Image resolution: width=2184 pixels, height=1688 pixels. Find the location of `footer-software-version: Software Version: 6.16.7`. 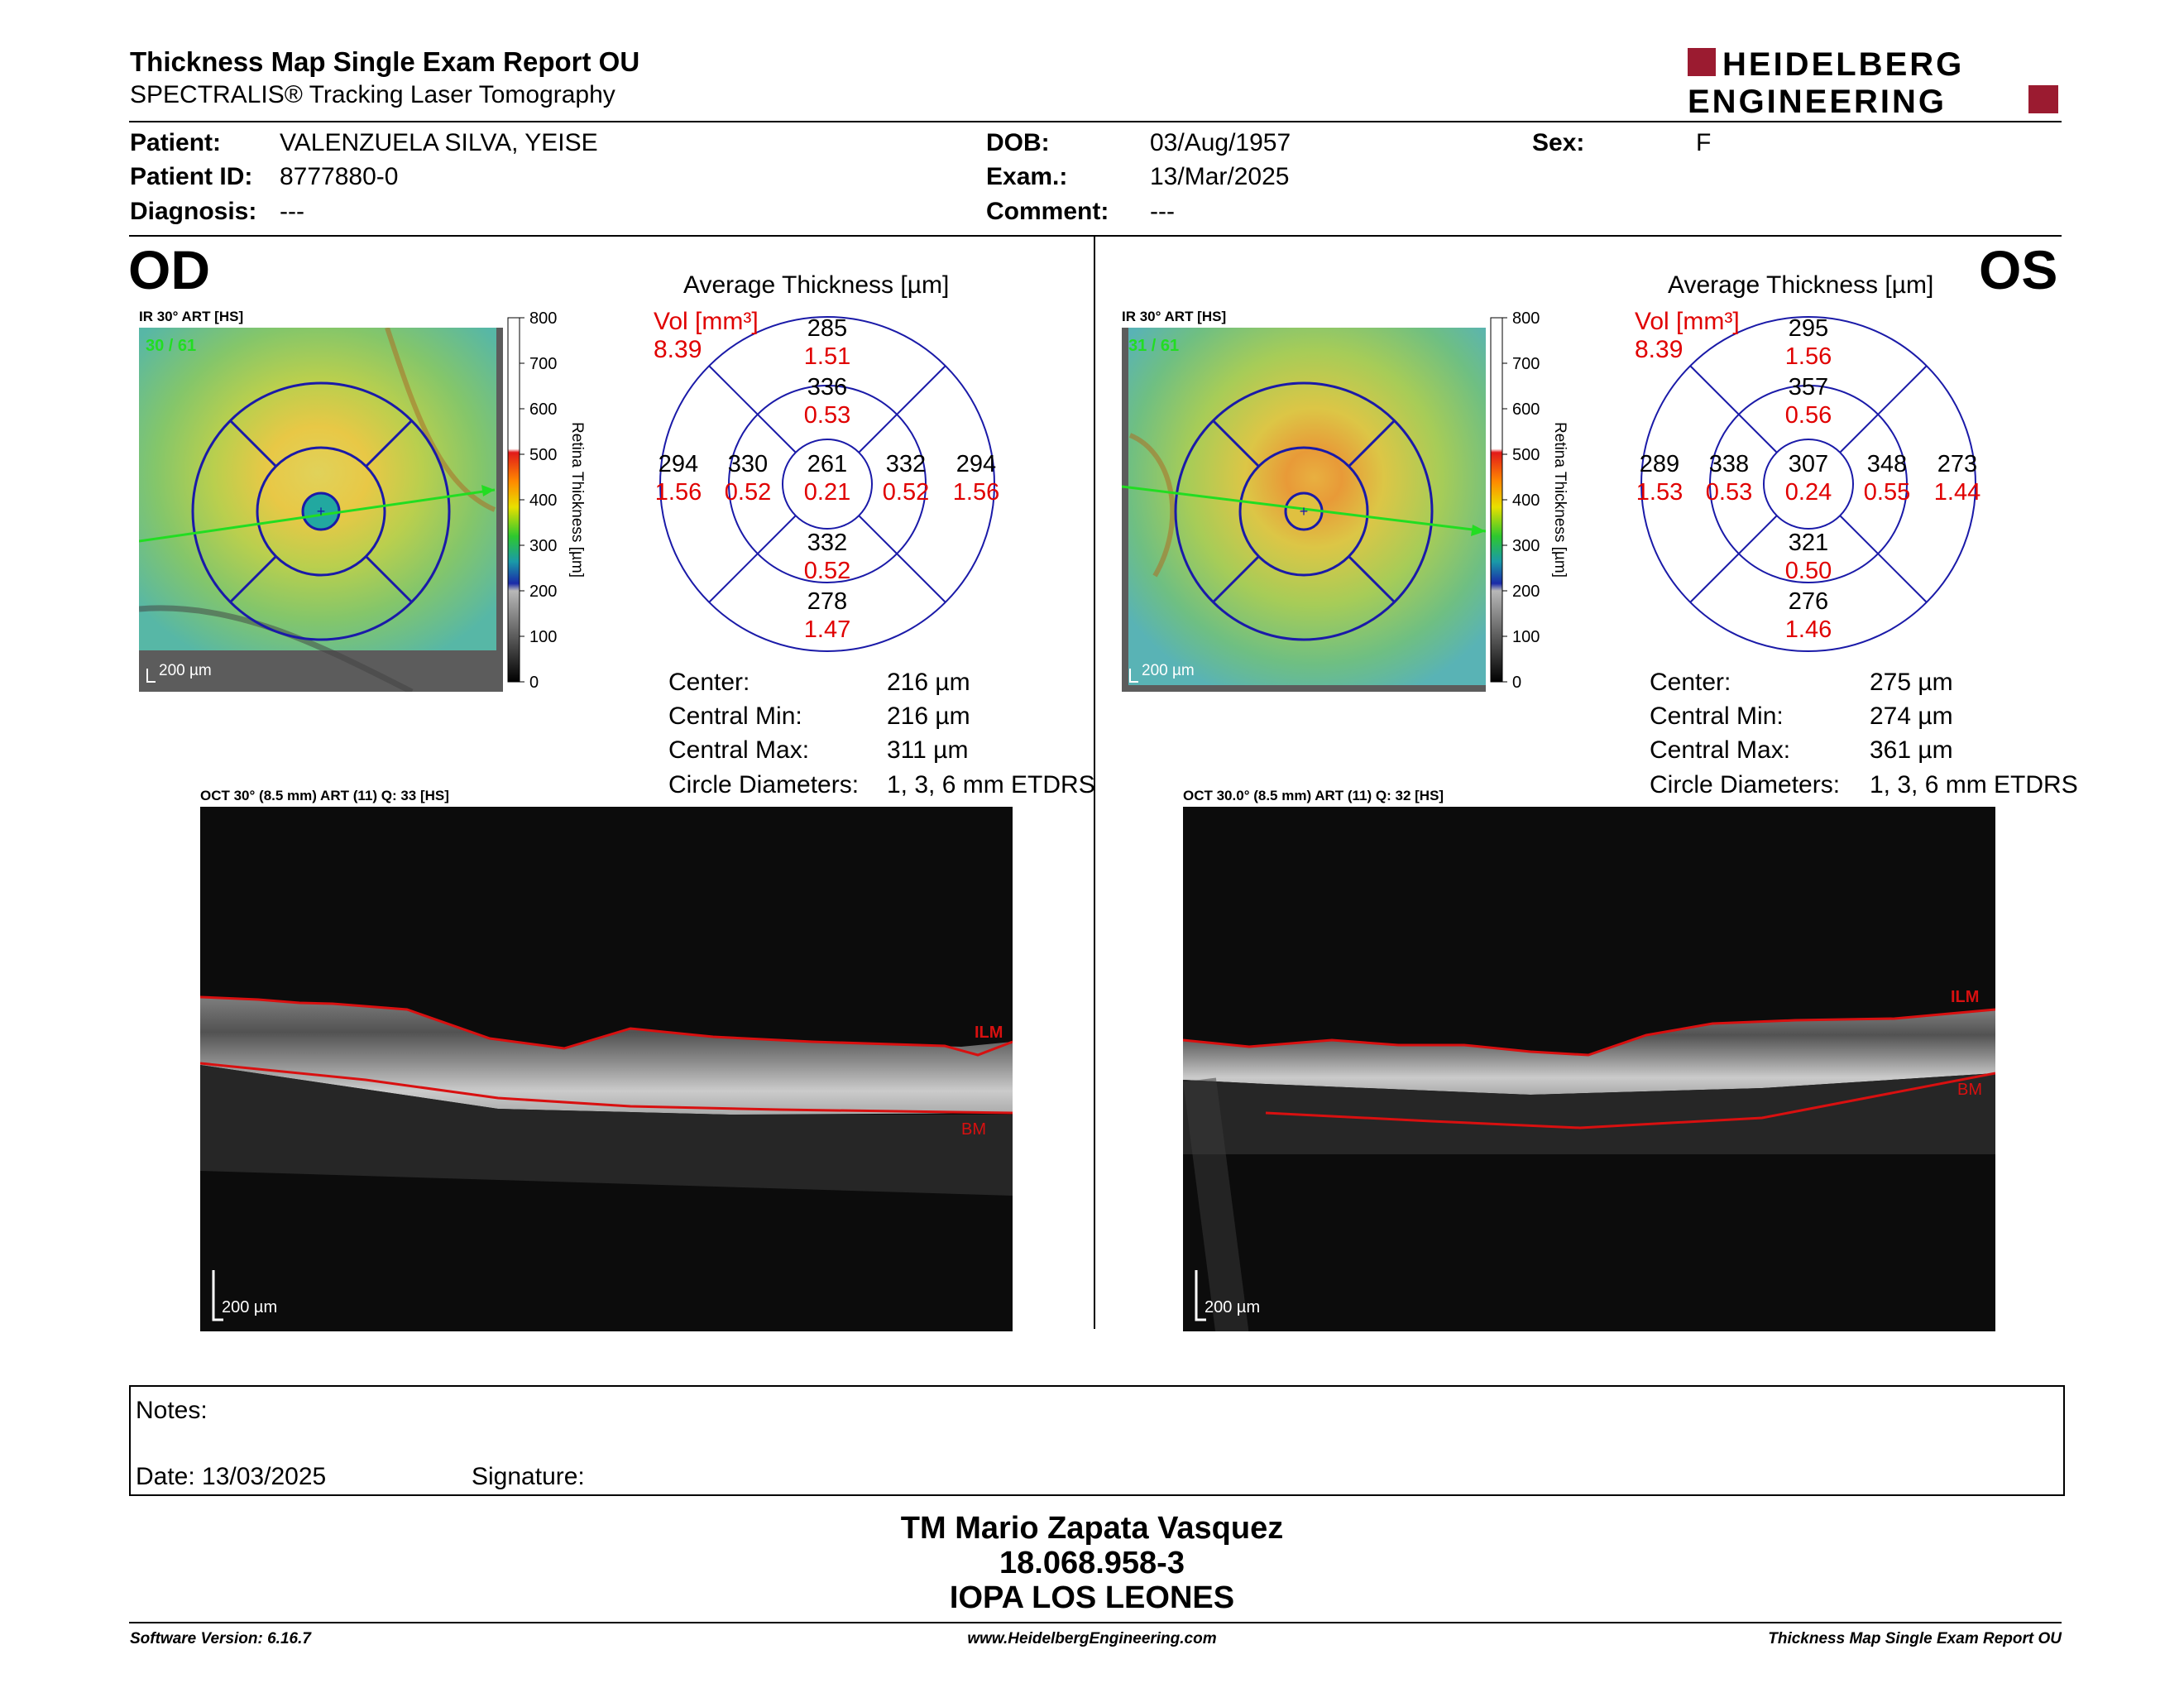

footer-software-version: Software Version: 6.16.7 is located at coordinates (220, 1638).